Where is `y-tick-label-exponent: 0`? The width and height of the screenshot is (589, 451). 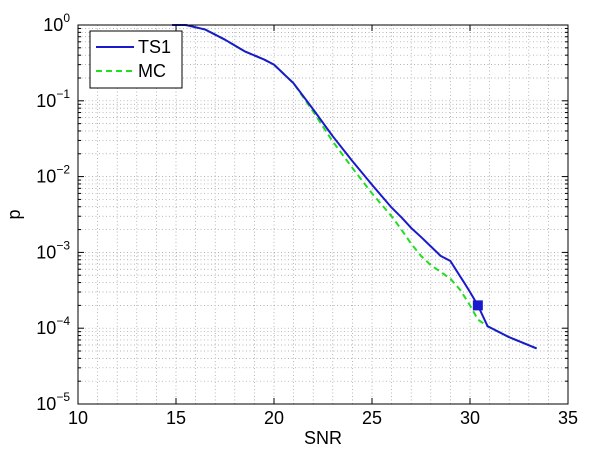
y-tick-label-exponent: 0 is located at coordinates (66, 18).